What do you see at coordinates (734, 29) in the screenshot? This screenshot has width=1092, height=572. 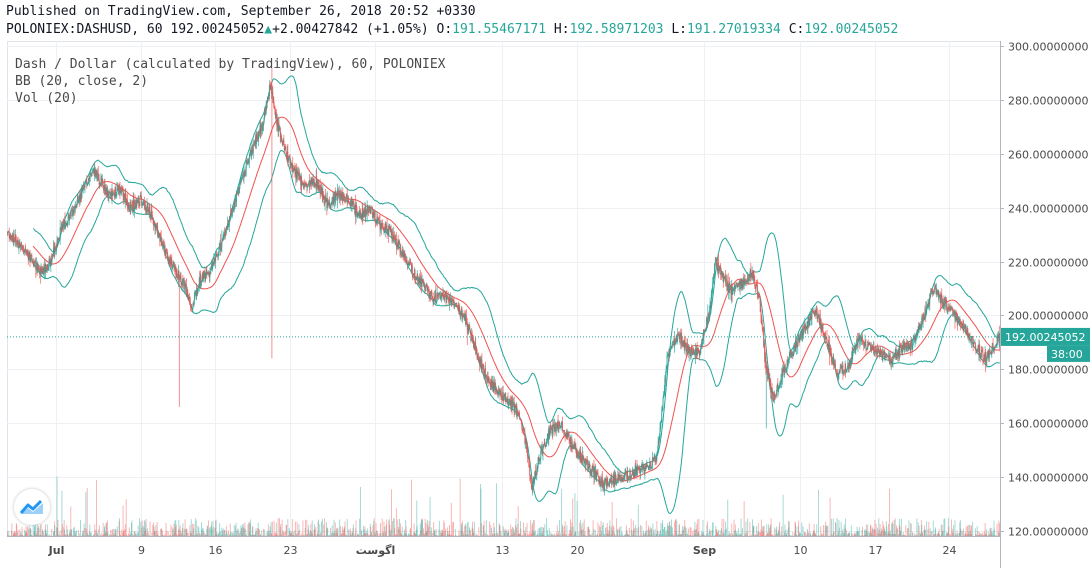 I see `low-value: 191.27019334` at bounding box center [734, 29].